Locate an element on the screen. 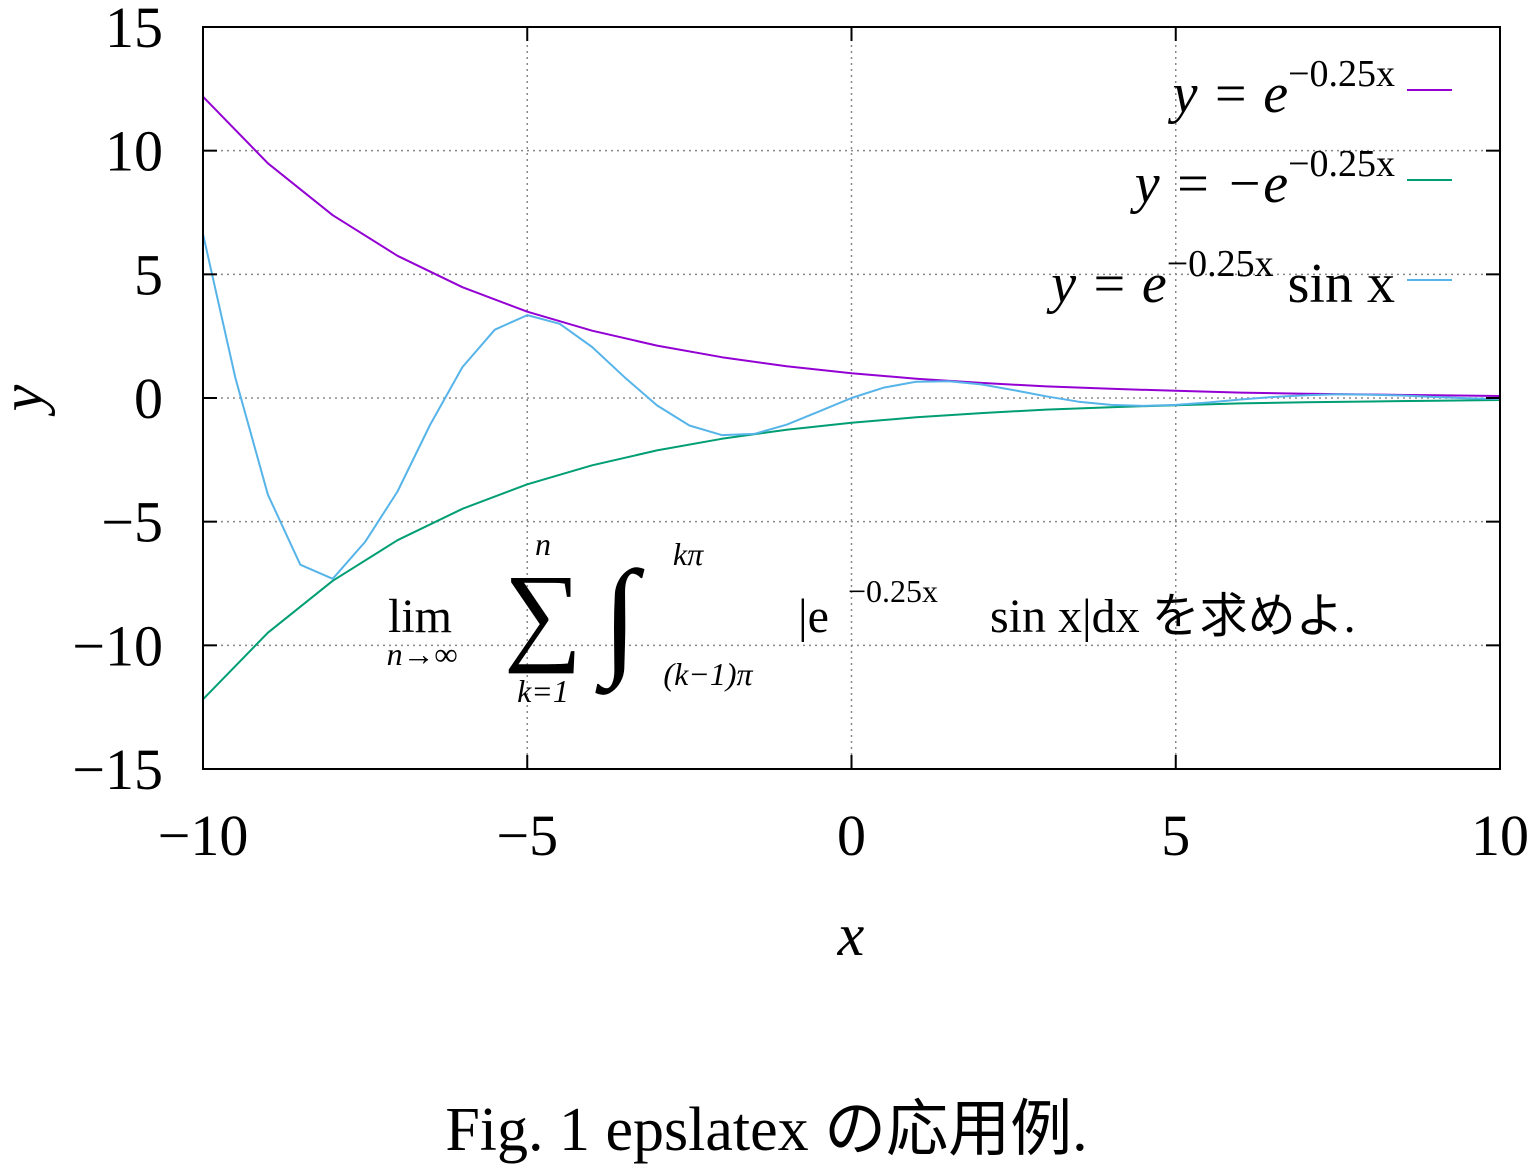 The image size is (1533, 1168). x-tick-label: 0 is located at coordinates (851, 835).